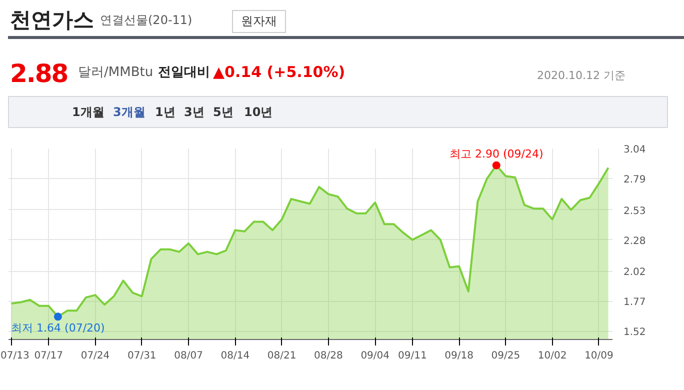  Describe the element at coordinates (635, 180) in the screenshot. I see `y-tick-label: 2.79` at that location.